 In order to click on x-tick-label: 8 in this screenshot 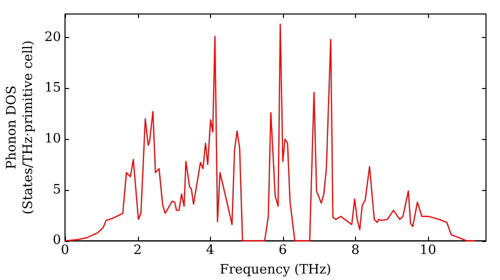, I will do `click(355, 250)`.